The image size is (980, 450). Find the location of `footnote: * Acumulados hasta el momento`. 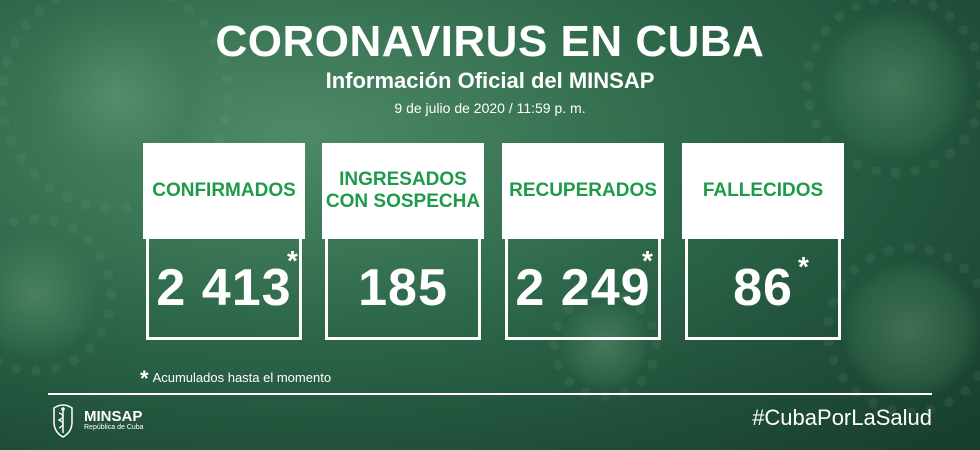

footnote: * Acumulados hasta el momento is located at coordinates (235, 379).